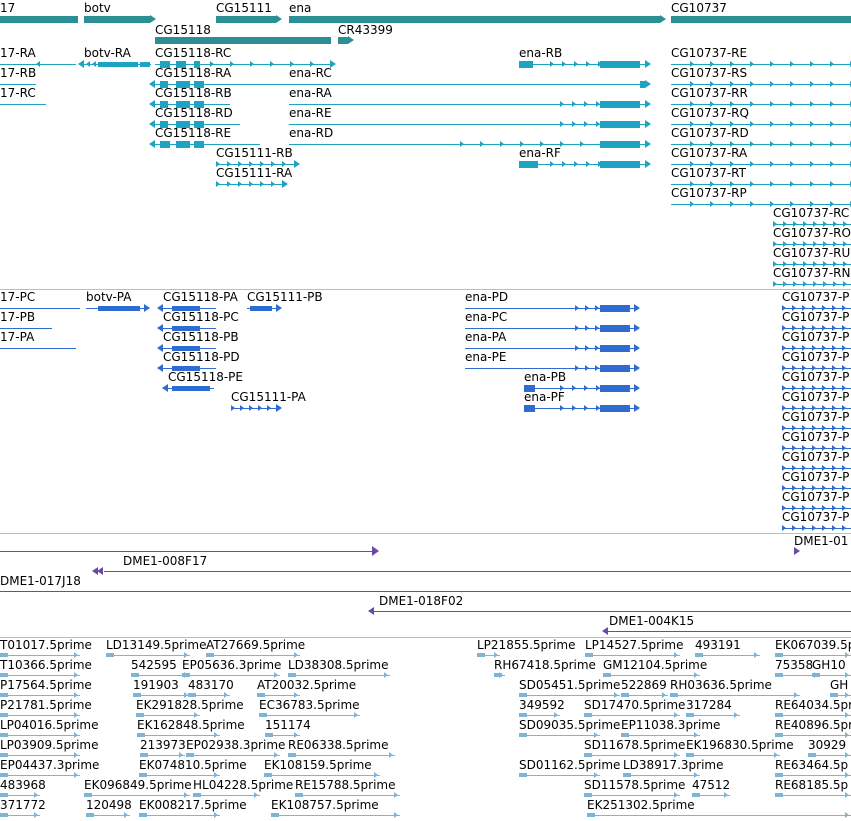 This screenshot has height=821, width=851. I want to click on transcript-label: CG15118-RD, so click(194, 113).